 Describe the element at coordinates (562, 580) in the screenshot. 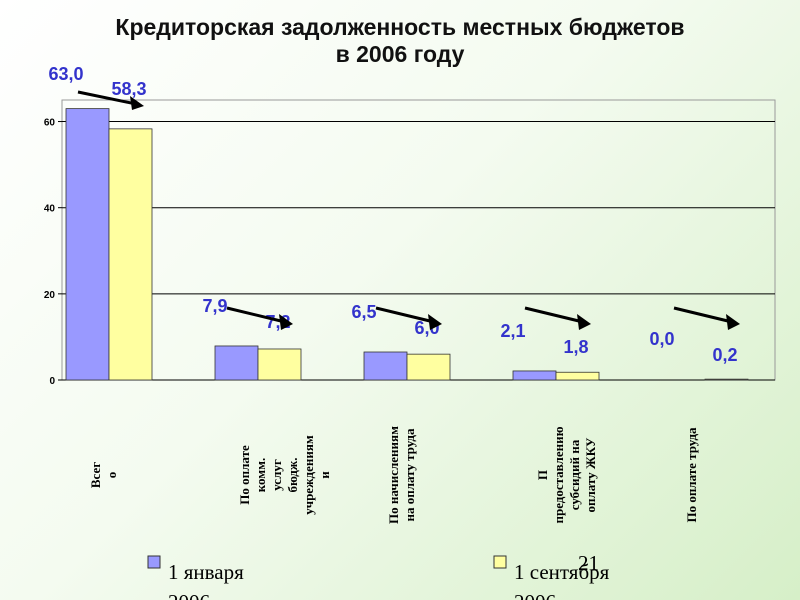

I see `legend-label: 1 сентября 2006` at that location.